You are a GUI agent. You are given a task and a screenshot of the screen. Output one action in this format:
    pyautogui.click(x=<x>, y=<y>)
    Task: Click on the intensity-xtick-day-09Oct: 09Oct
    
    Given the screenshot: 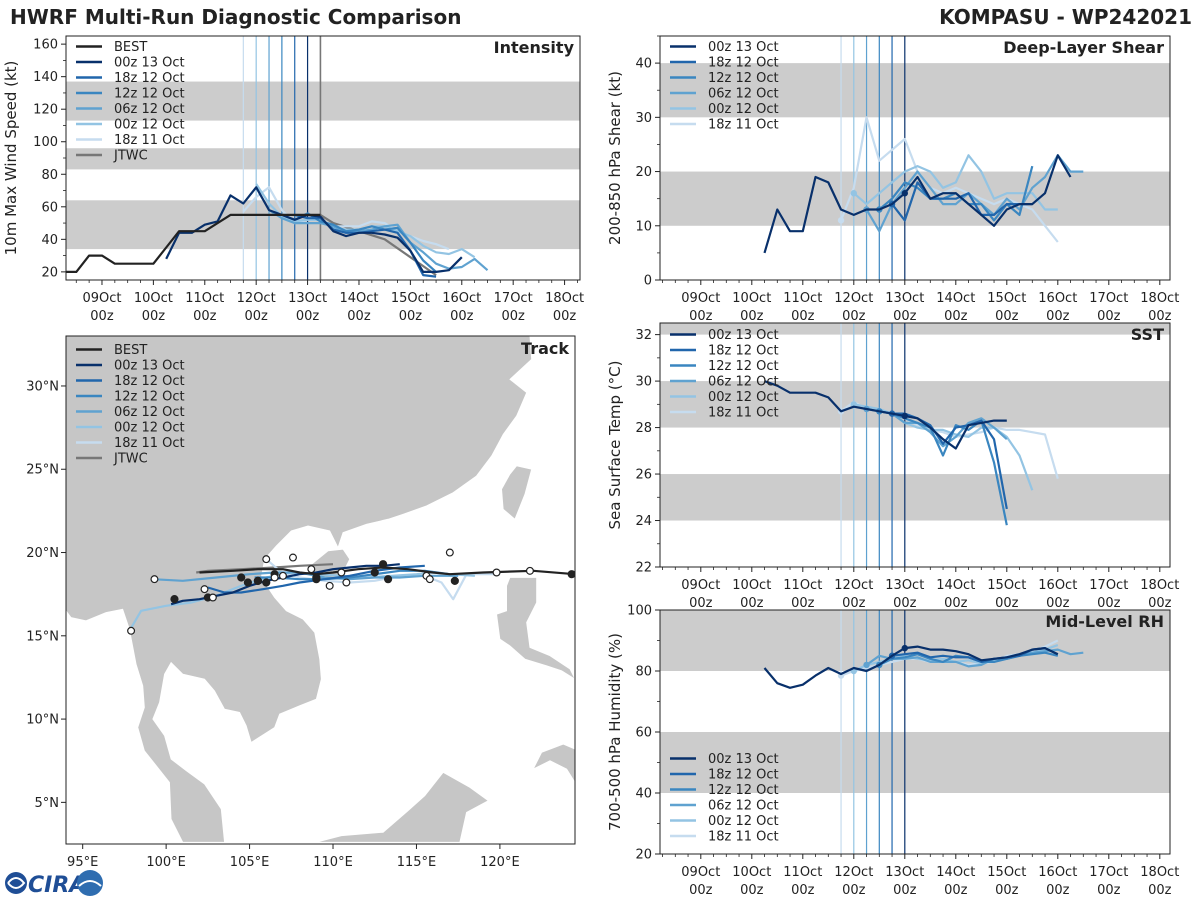 What is the action you would take?
    pyautogui.click(x=101, y=298)
    